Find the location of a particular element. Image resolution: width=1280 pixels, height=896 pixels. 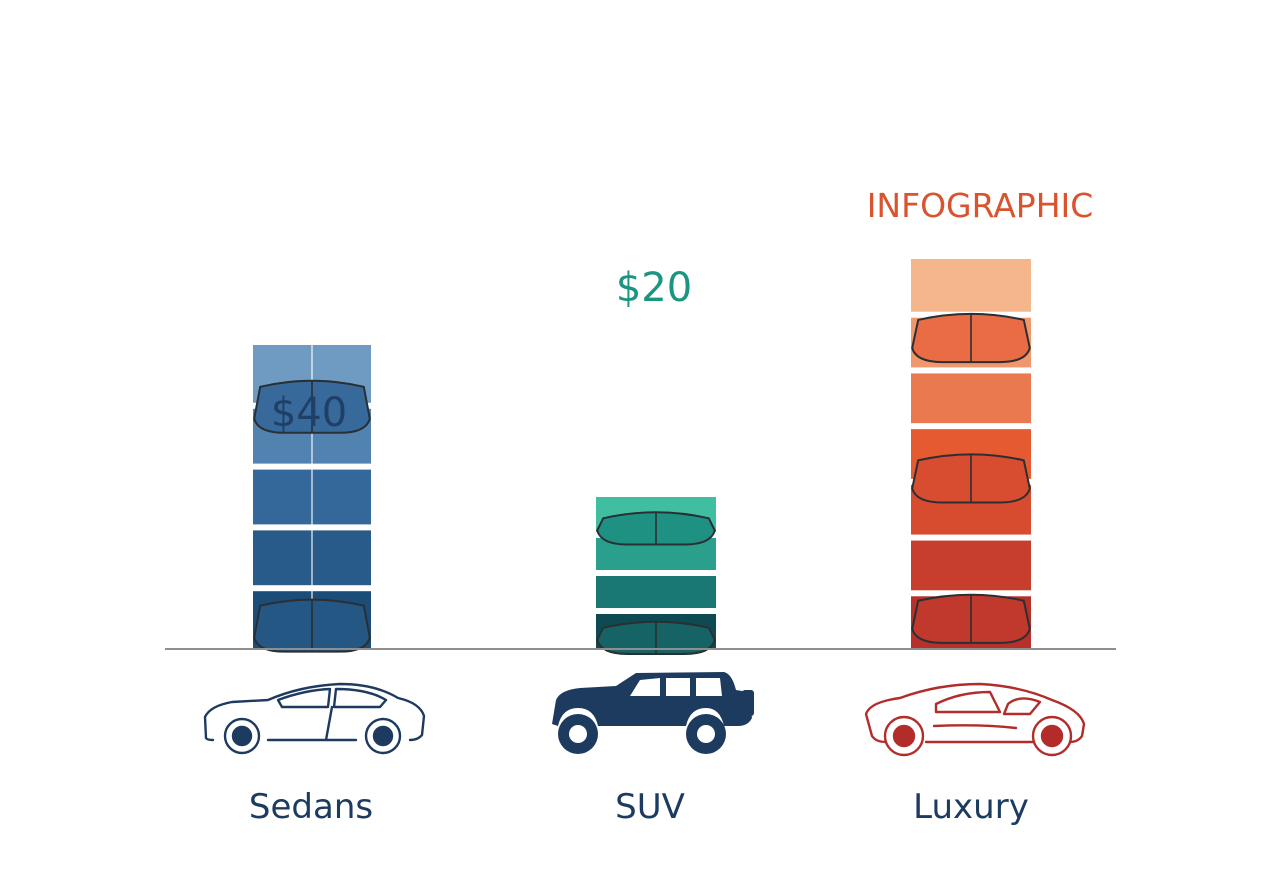

pads-suv is located at coordinates (656, 583).